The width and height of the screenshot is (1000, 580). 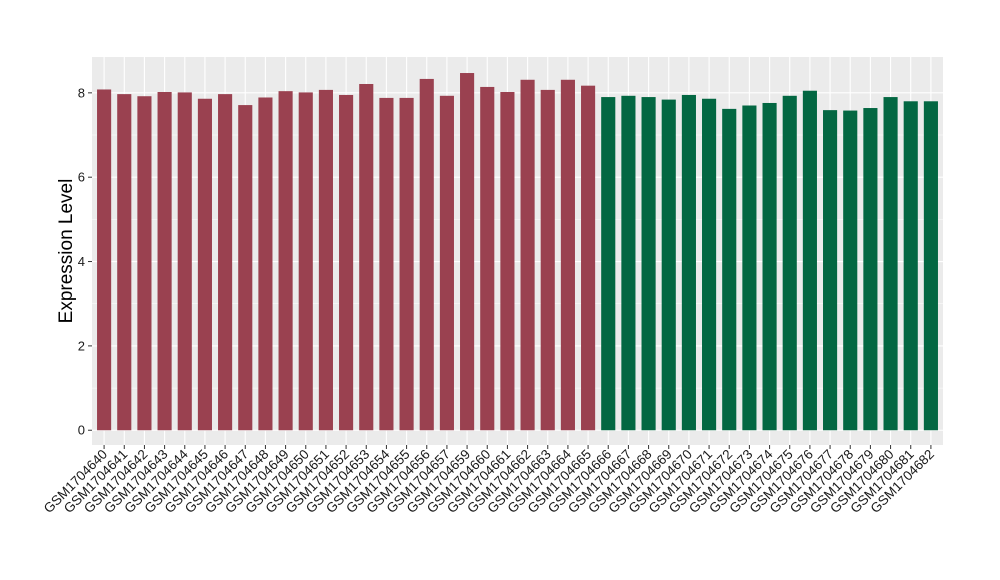 I want to click on y-tick-label: 2, so click(x=81, y=345).